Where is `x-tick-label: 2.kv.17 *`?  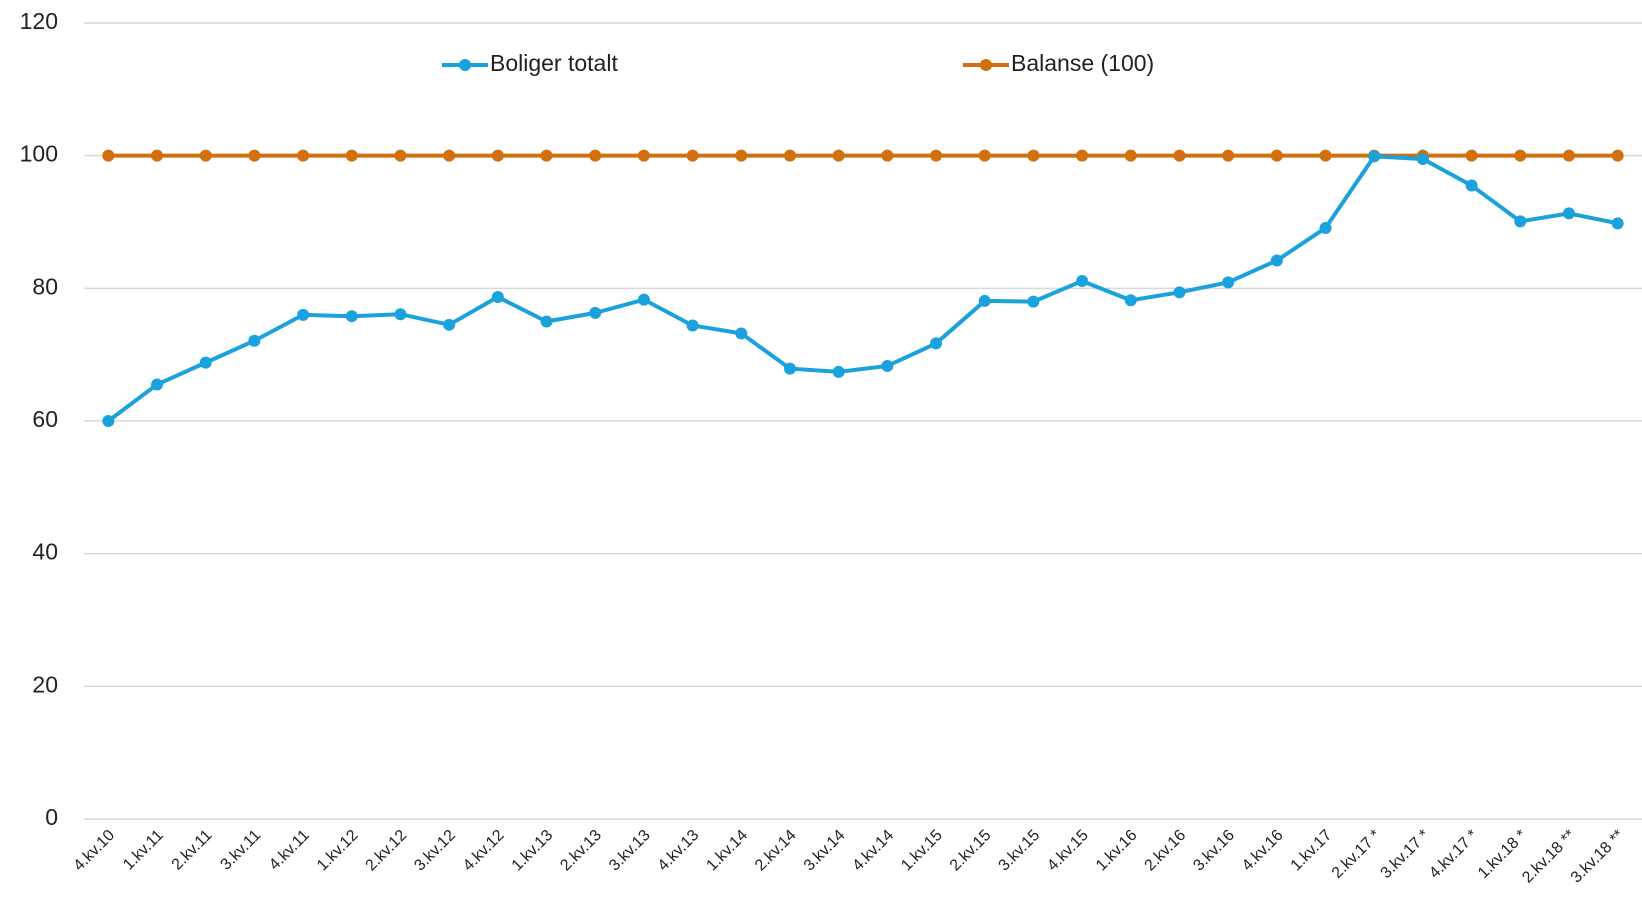 x-tick-label: 2.kv.17 * is located at coordinates (1356, 854).